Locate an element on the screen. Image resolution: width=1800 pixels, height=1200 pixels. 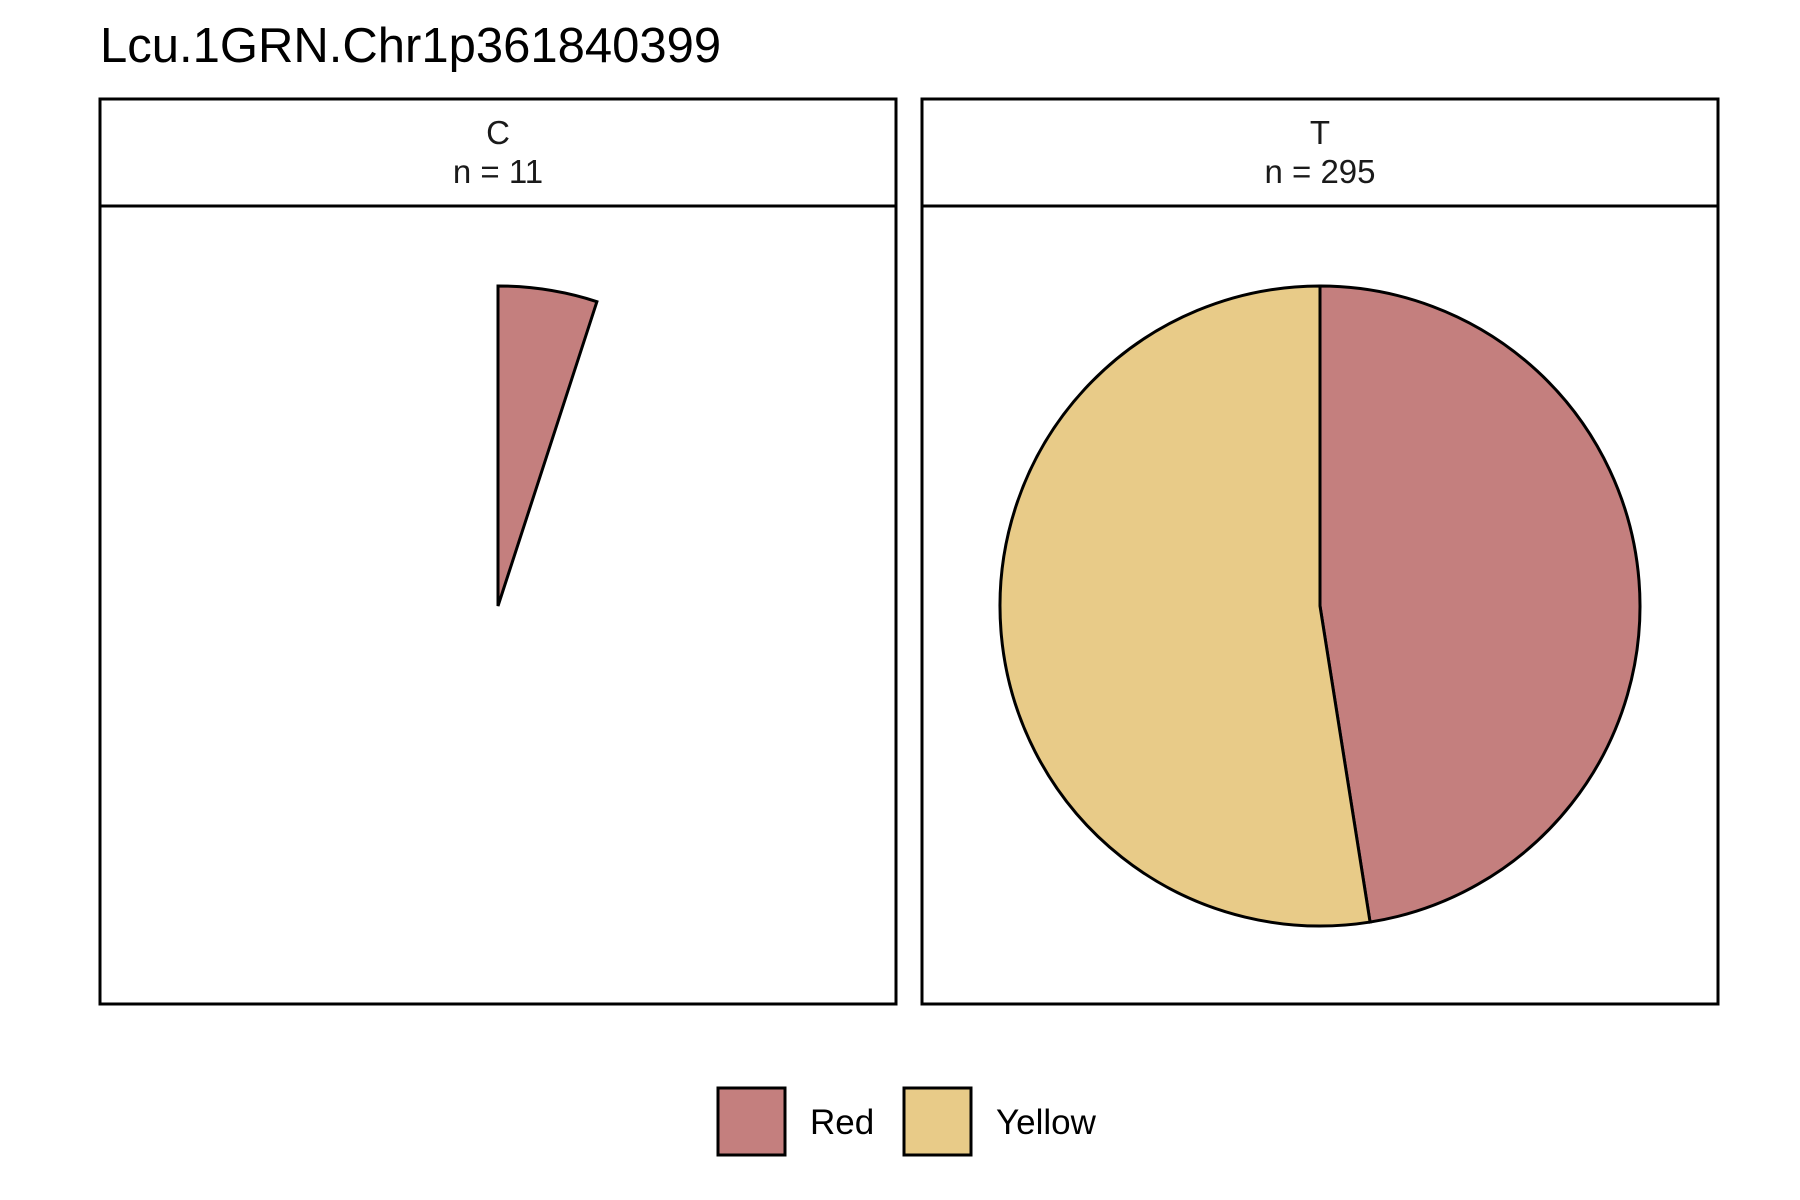
pie-c is located at coordinates (547, 445).